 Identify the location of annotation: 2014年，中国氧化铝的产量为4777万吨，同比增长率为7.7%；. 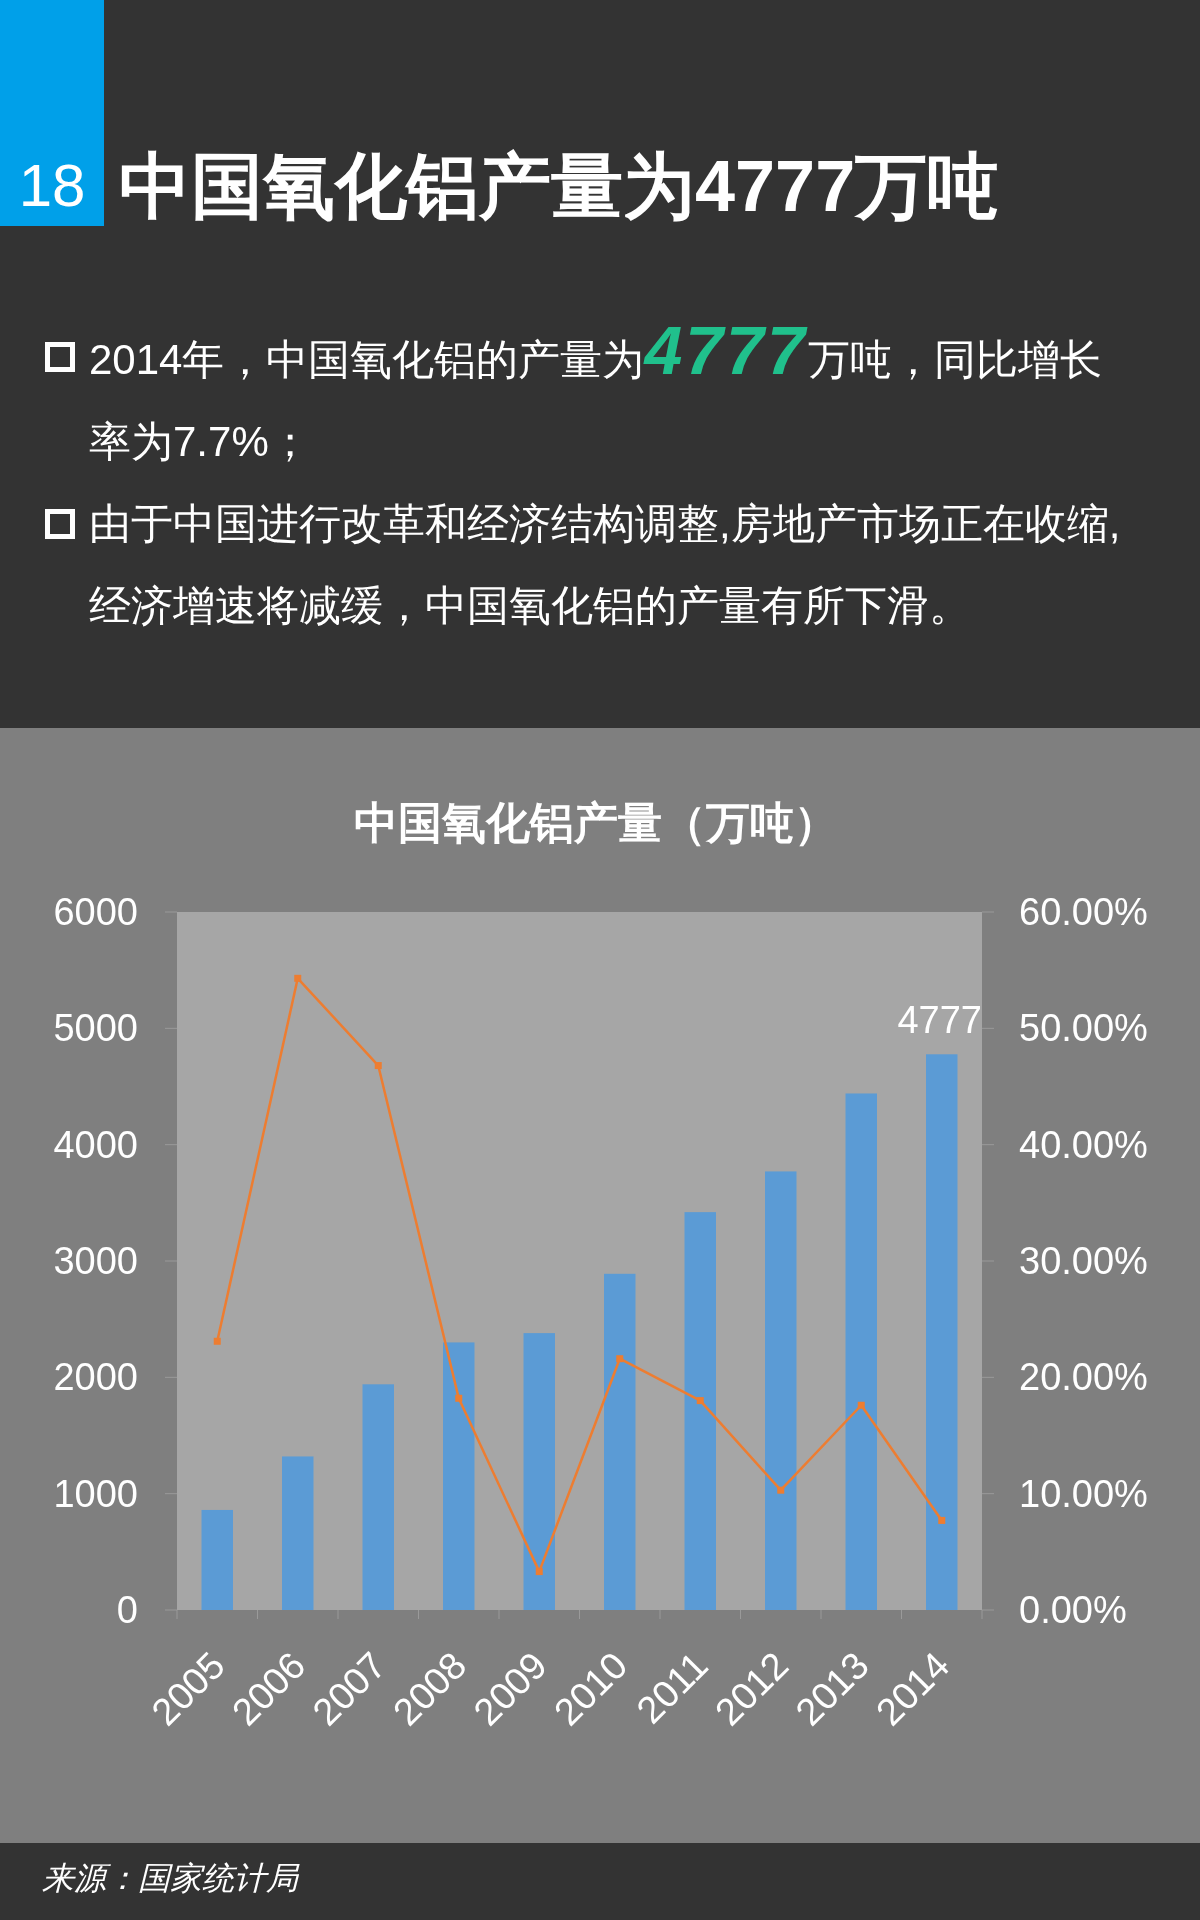
(610, 399).